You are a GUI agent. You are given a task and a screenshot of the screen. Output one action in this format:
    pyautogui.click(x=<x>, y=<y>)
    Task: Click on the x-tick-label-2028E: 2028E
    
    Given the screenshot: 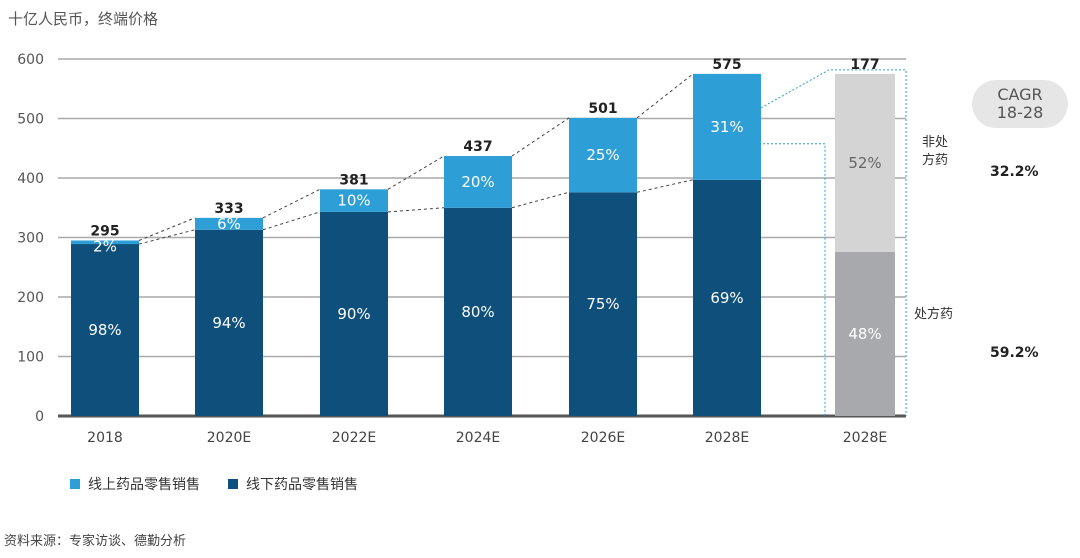 What is the action you would take?
    pyautogui.click(x=727, y=438)
    